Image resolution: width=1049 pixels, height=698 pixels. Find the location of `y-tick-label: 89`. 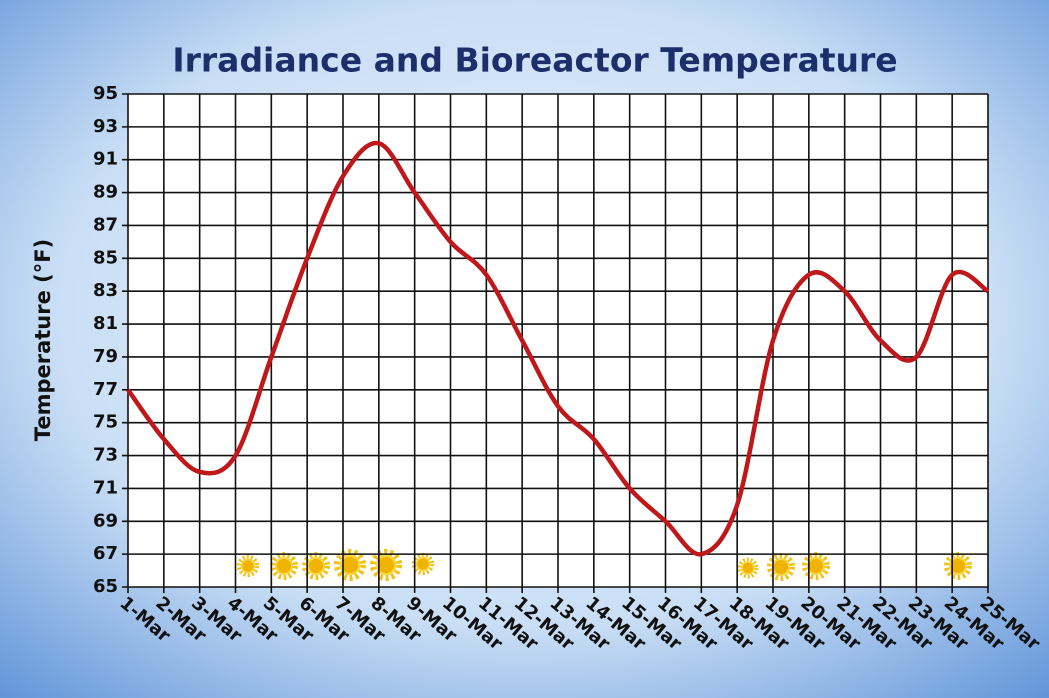

y-tick-label: 89 is located at coordinates (105, 192).